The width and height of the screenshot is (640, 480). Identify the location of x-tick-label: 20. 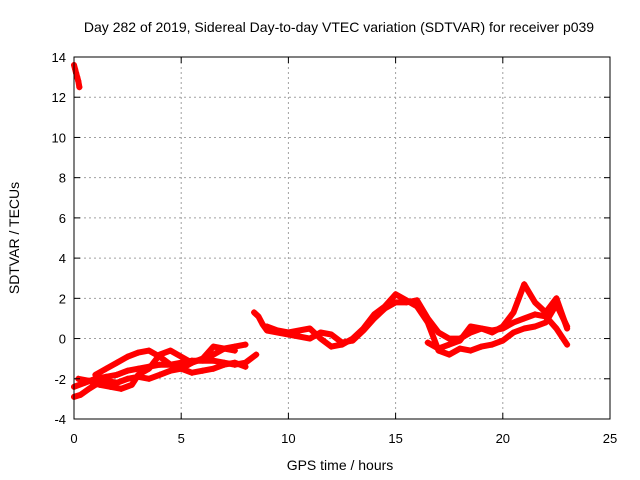
(503, 438).